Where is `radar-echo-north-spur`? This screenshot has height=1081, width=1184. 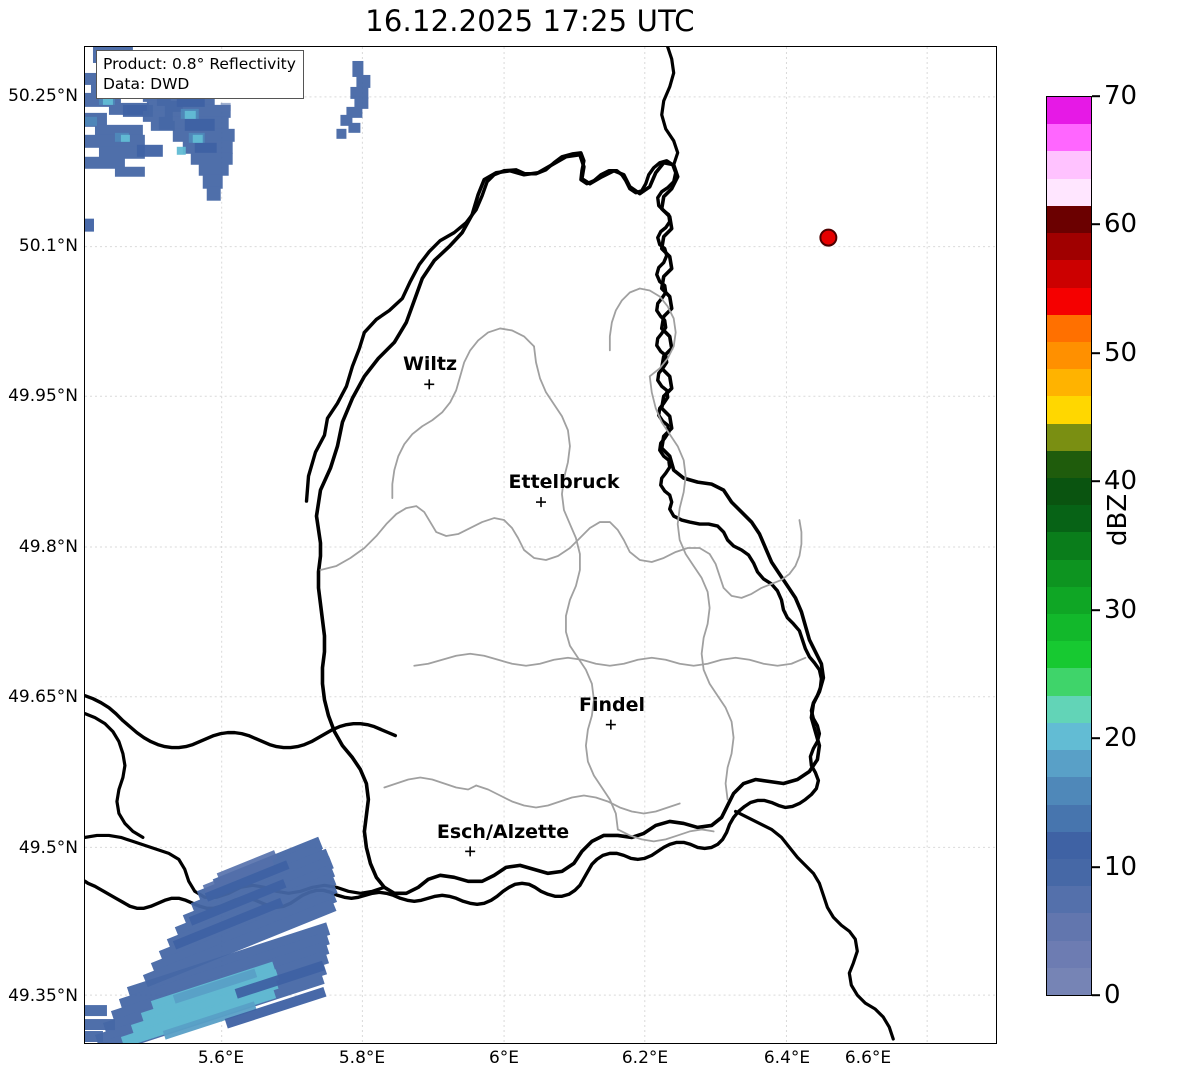
radar-echo-north-spur is located at coordinates (353, 99).